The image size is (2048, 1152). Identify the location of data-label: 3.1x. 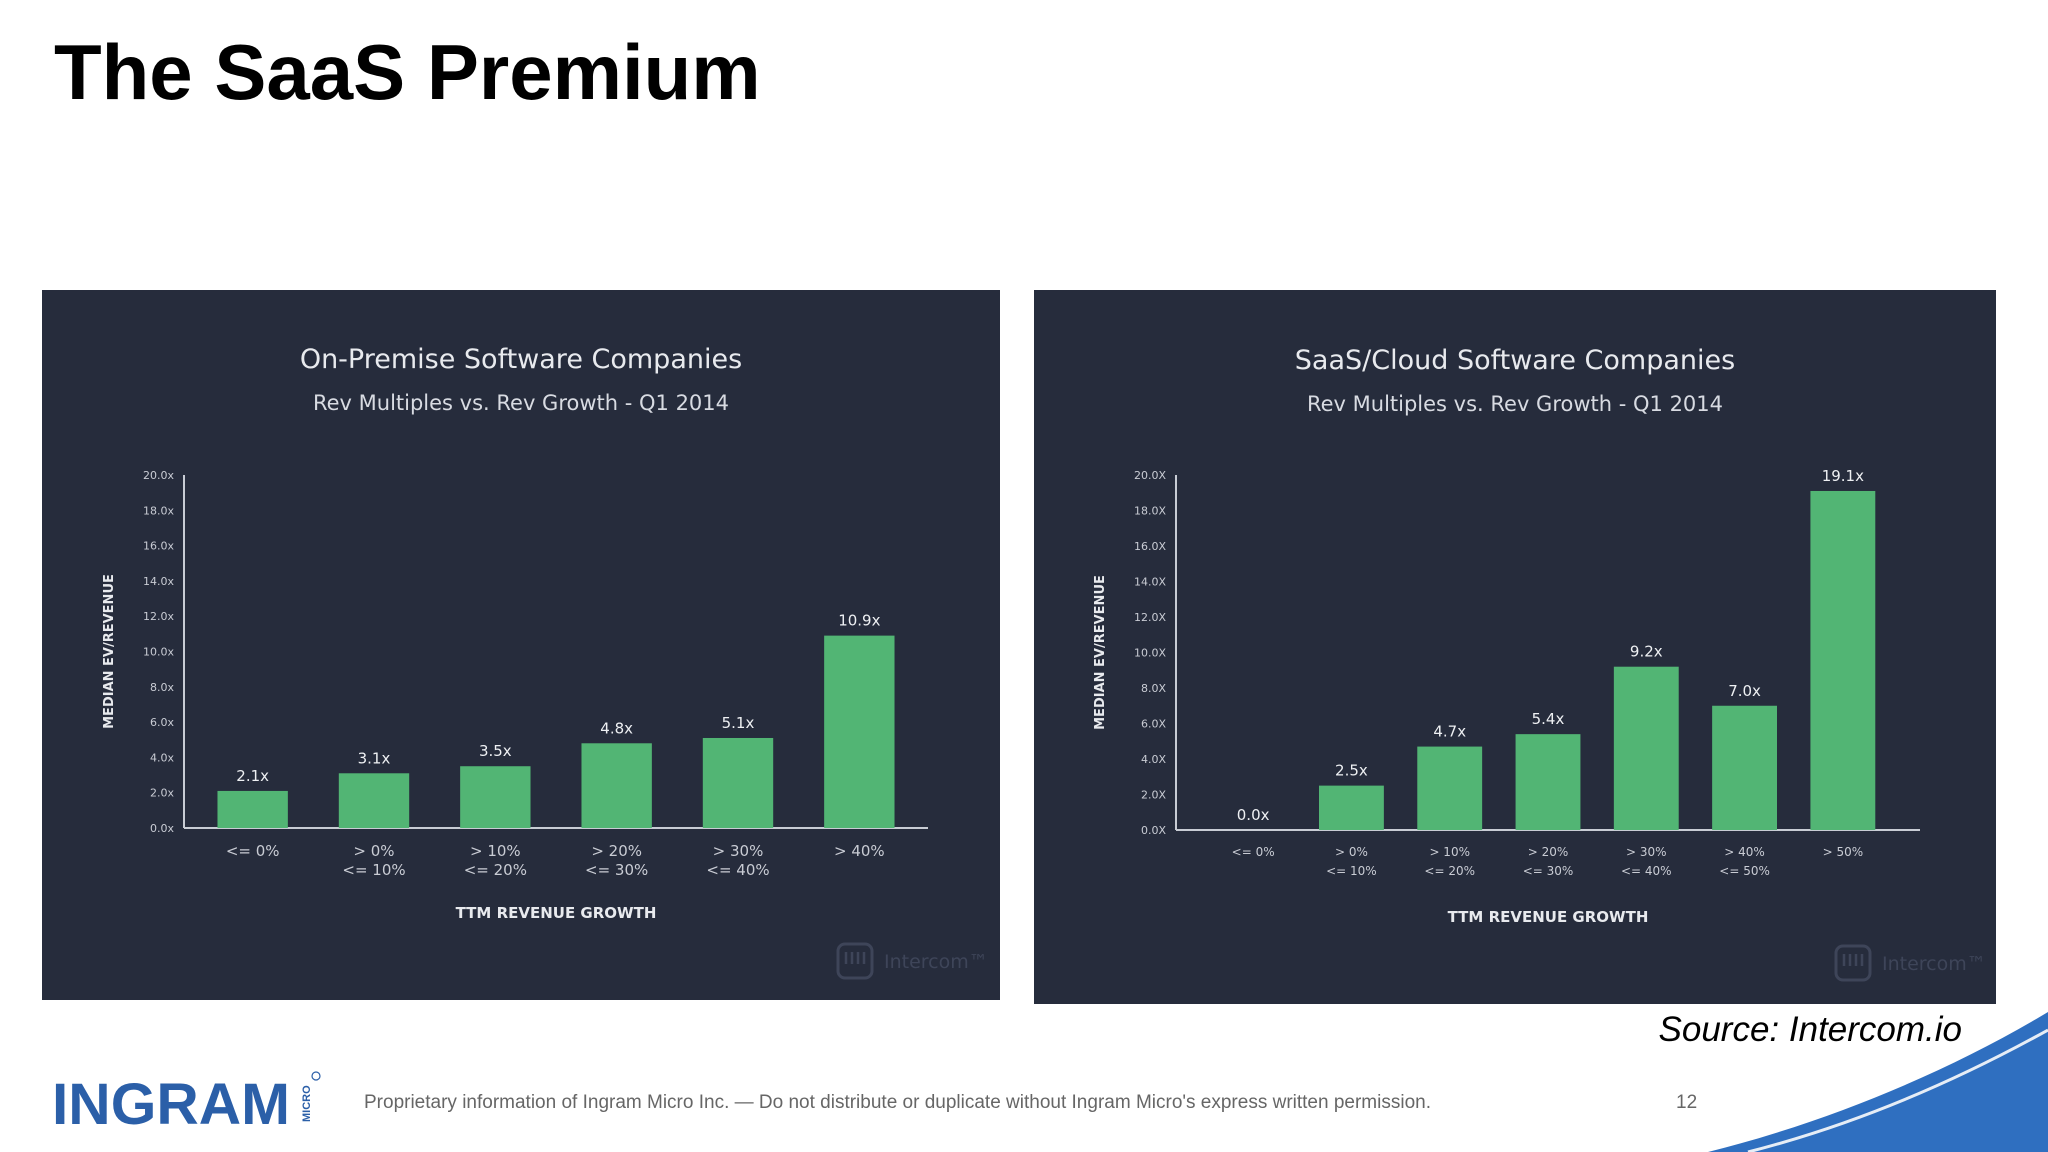
(374, 758).